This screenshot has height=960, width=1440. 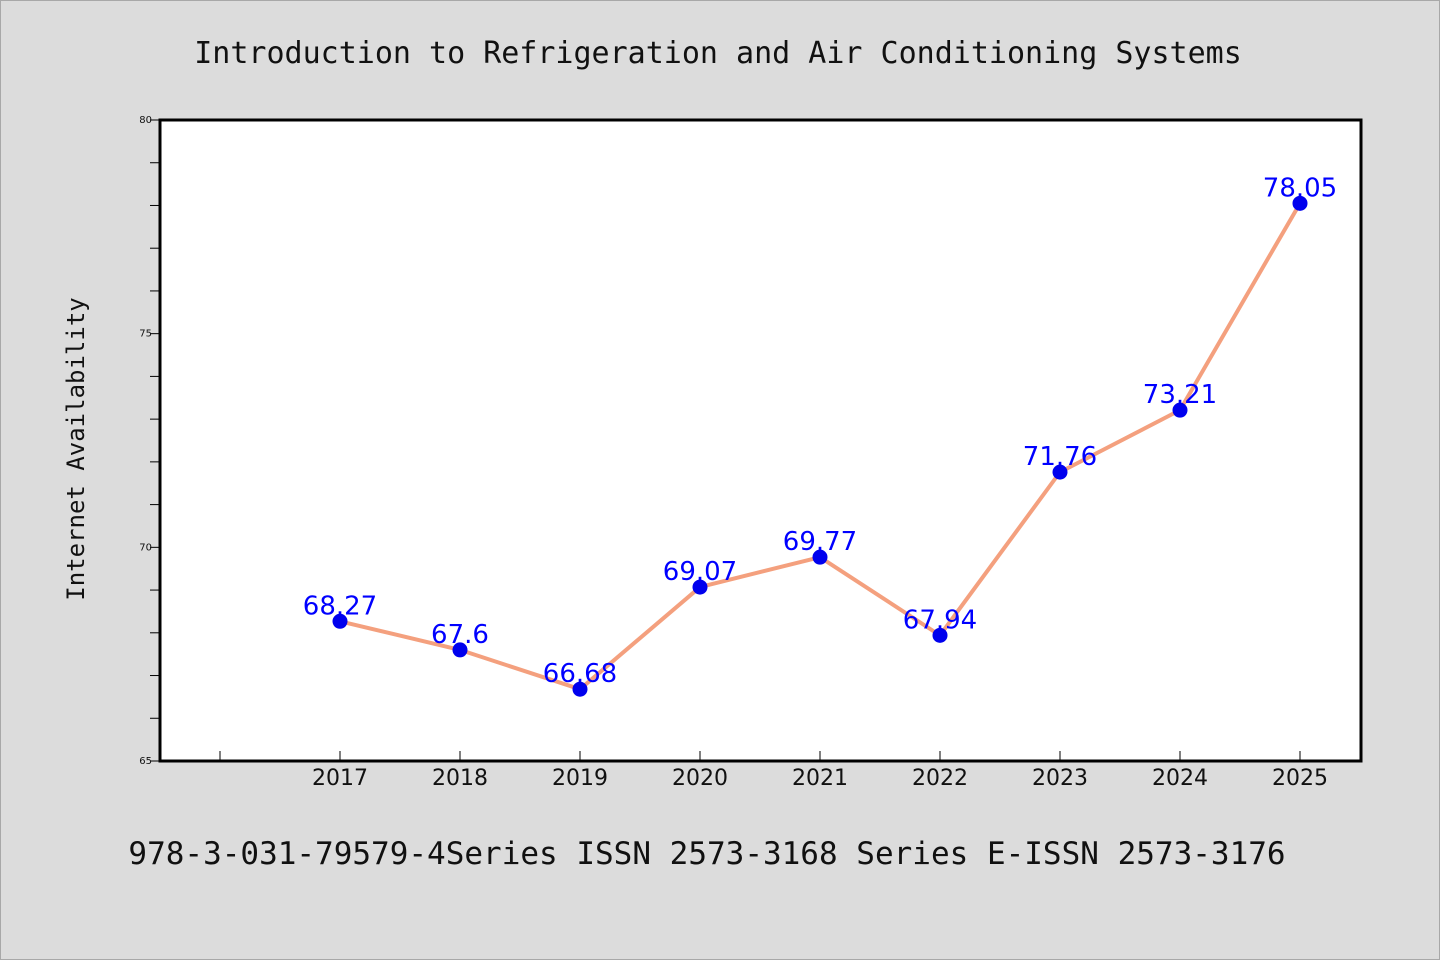 What do you see at coordinates (1060, 778) in the screenshot?
I see `x-tick-label: 2023` at bounding box center [1060, 778].